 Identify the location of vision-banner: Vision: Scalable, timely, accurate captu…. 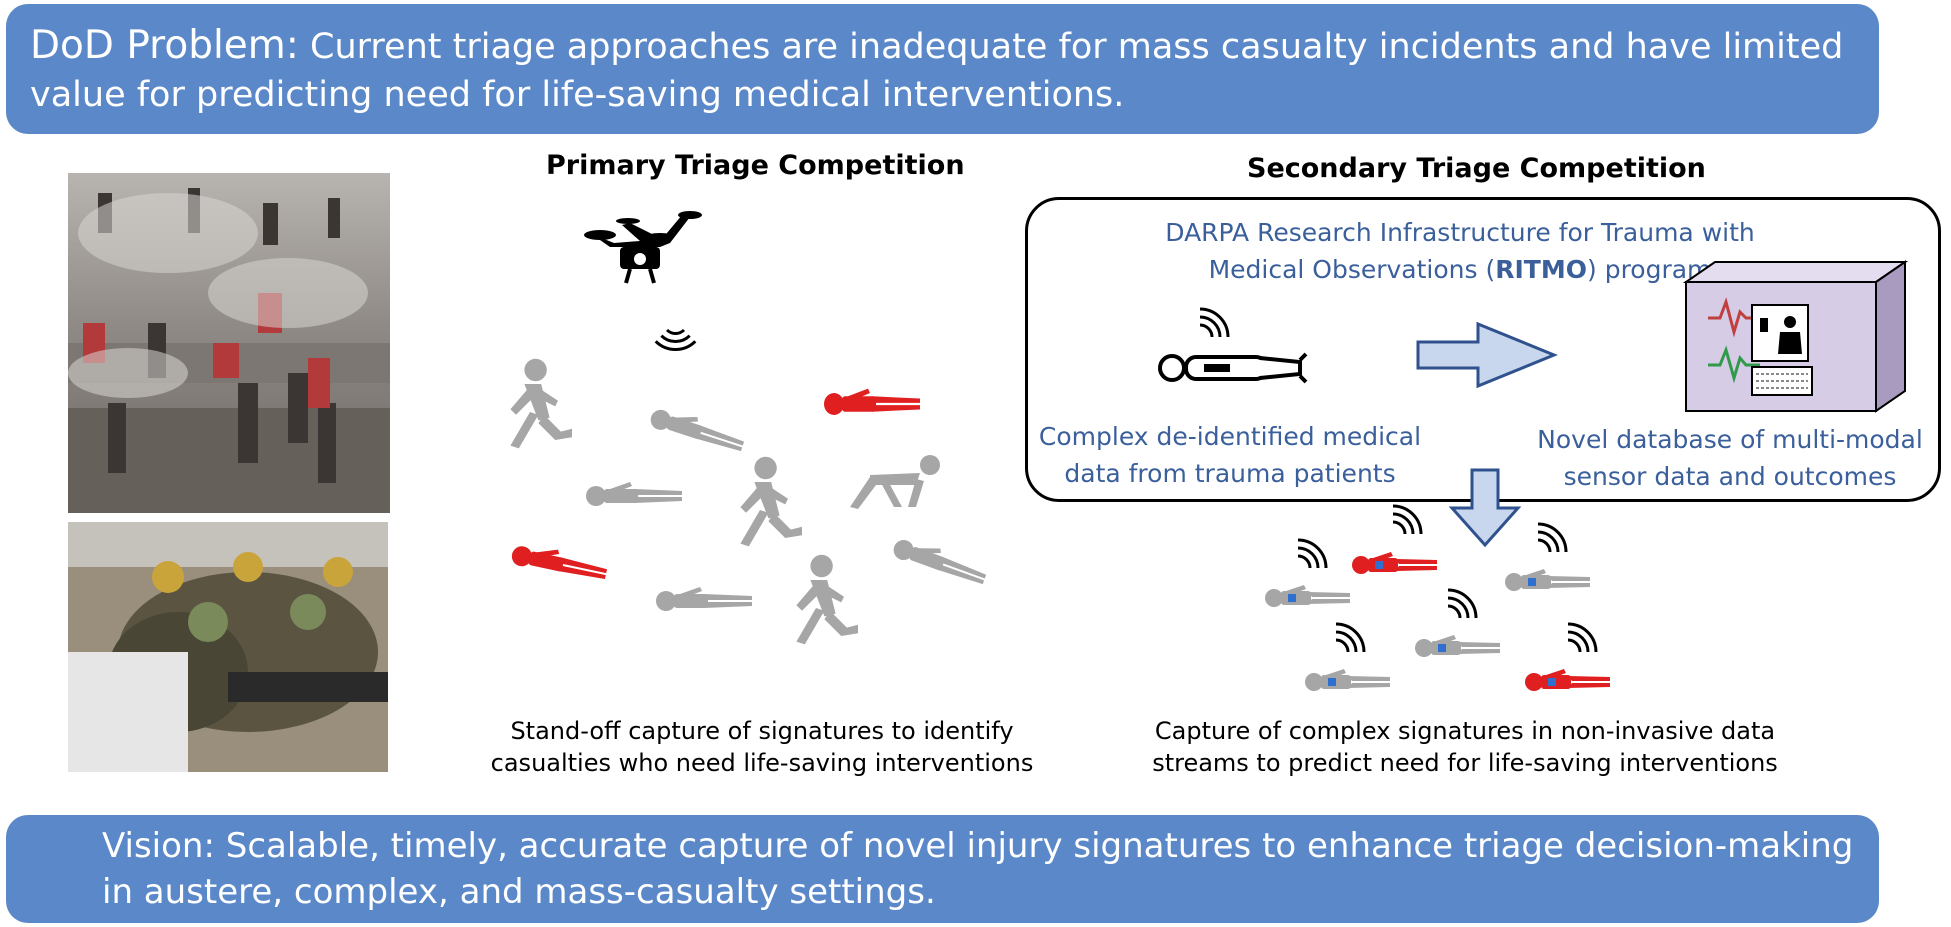
(942, 869).